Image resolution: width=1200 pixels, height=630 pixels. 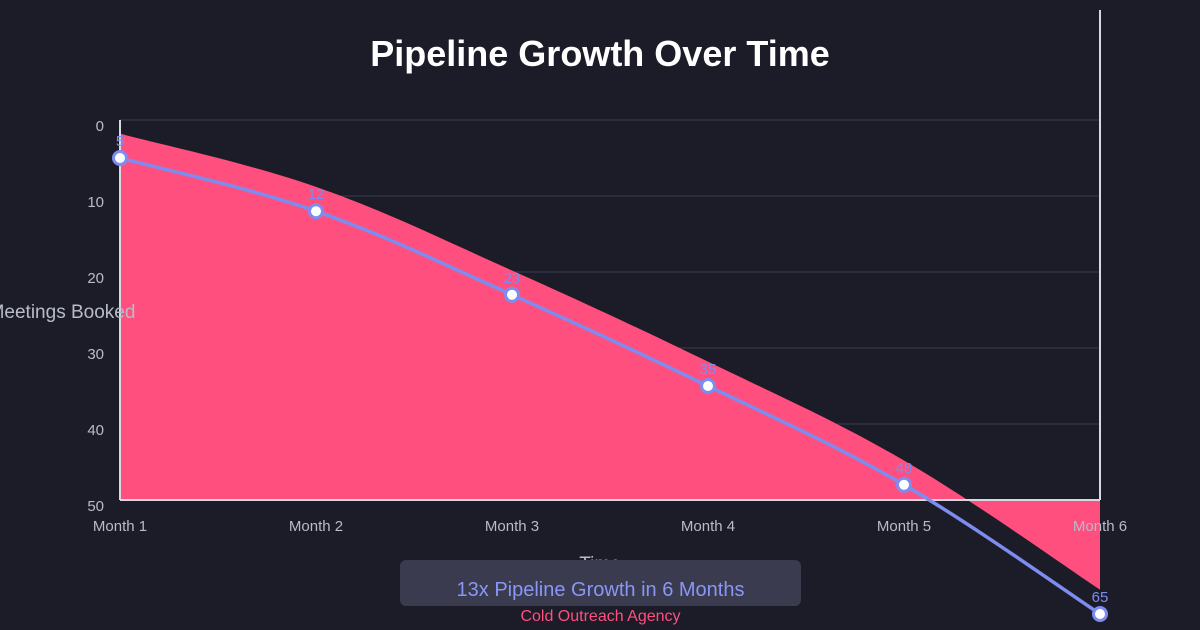 What do you see at coordinates (95, 354) in the screenshot?
I see `y-tick-label: 30` at bounding box center [95, 354].